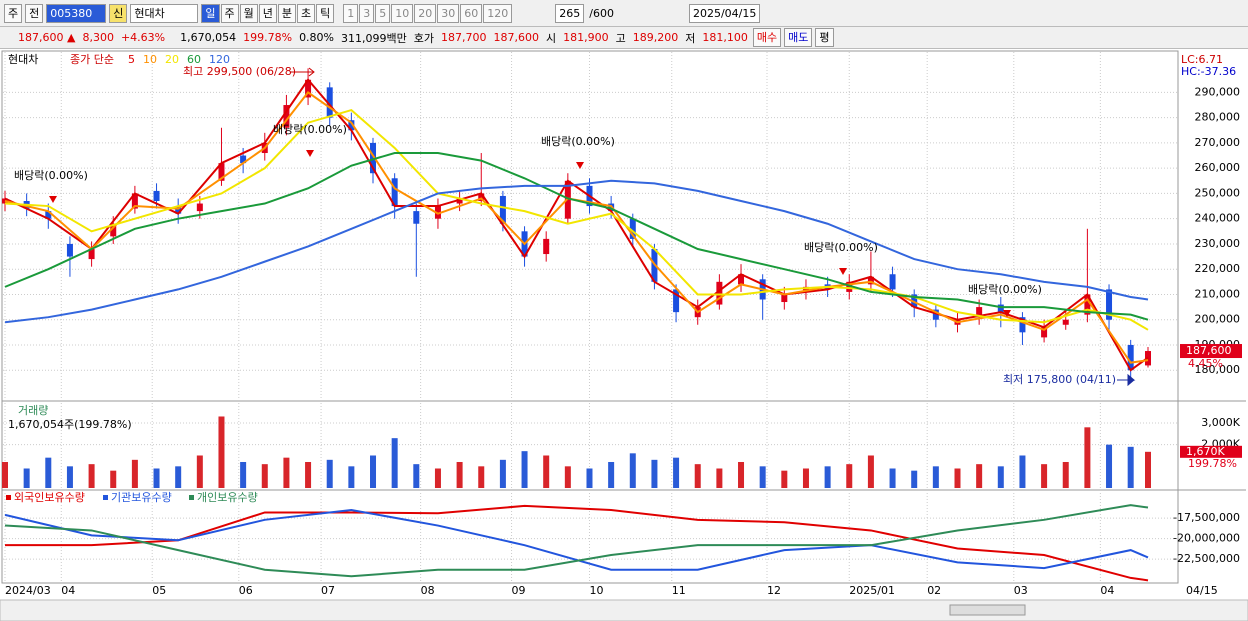 The width and height of the screenshot is (1248, 621). Describe the element at coordinates (302, 72) in the screenshot. I see `arrow` at that location.